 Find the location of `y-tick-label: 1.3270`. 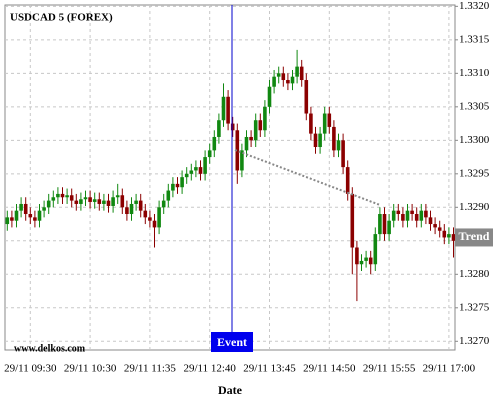

y-tick-label: 1.3270 is located at coordinates (474, 341).